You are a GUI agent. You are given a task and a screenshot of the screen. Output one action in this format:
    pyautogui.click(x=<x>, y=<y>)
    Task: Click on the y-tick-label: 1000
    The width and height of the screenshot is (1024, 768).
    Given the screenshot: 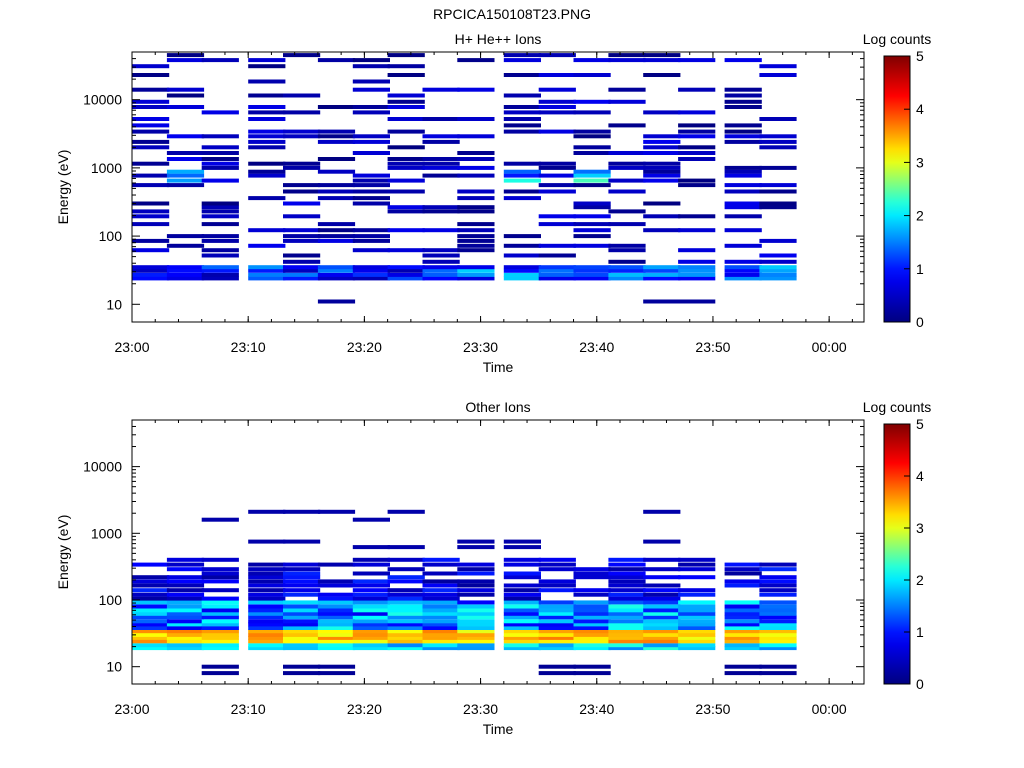 What is the action you would take?
    pyautogui.click(x=106, y=168)
    